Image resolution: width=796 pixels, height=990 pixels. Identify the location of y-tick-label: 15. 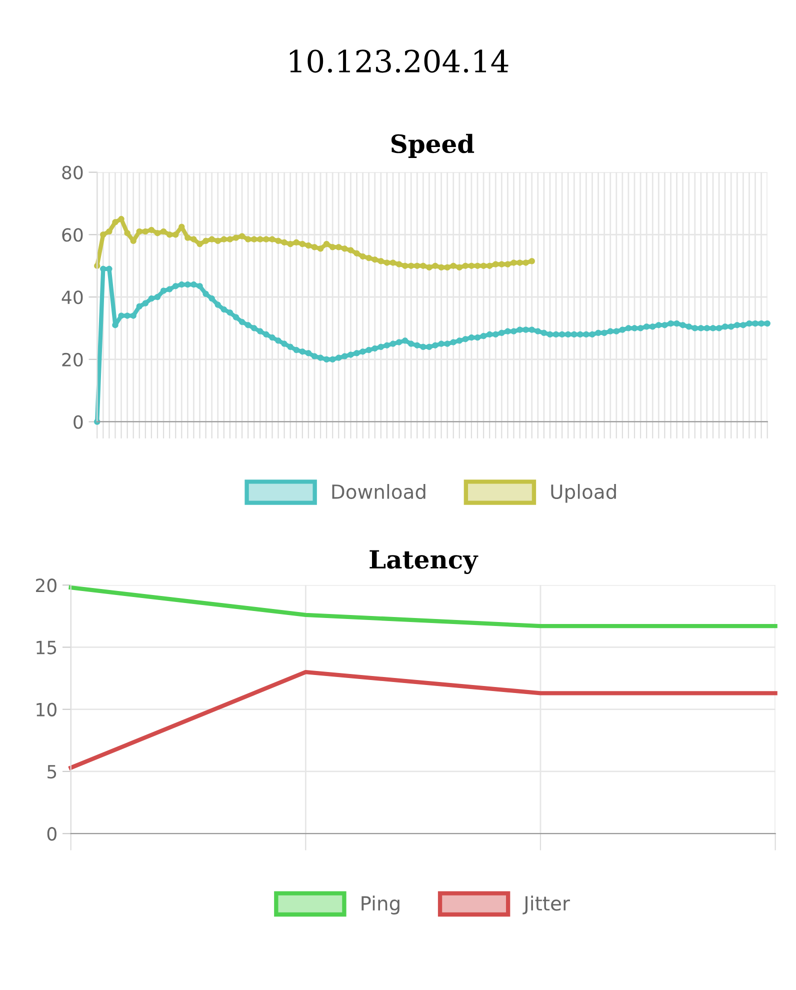
(46, 647).